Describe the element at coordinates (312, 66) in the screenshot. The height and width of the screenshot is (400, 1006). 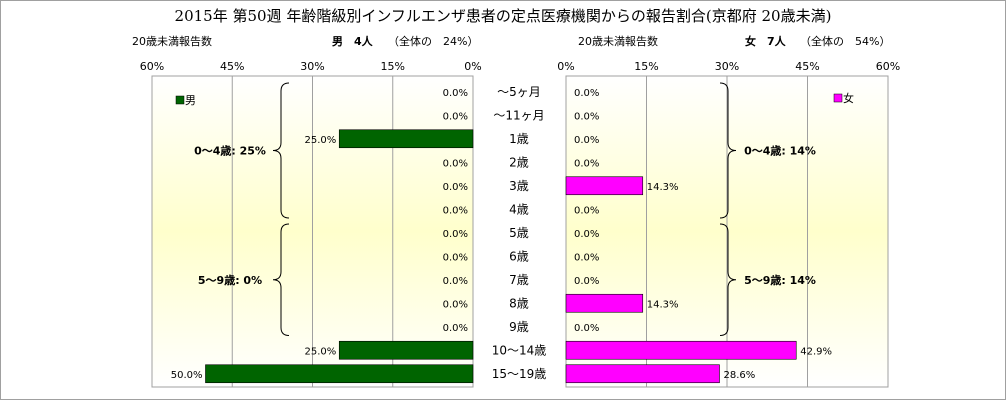
I see `left-tick-label: 30%` at that location.